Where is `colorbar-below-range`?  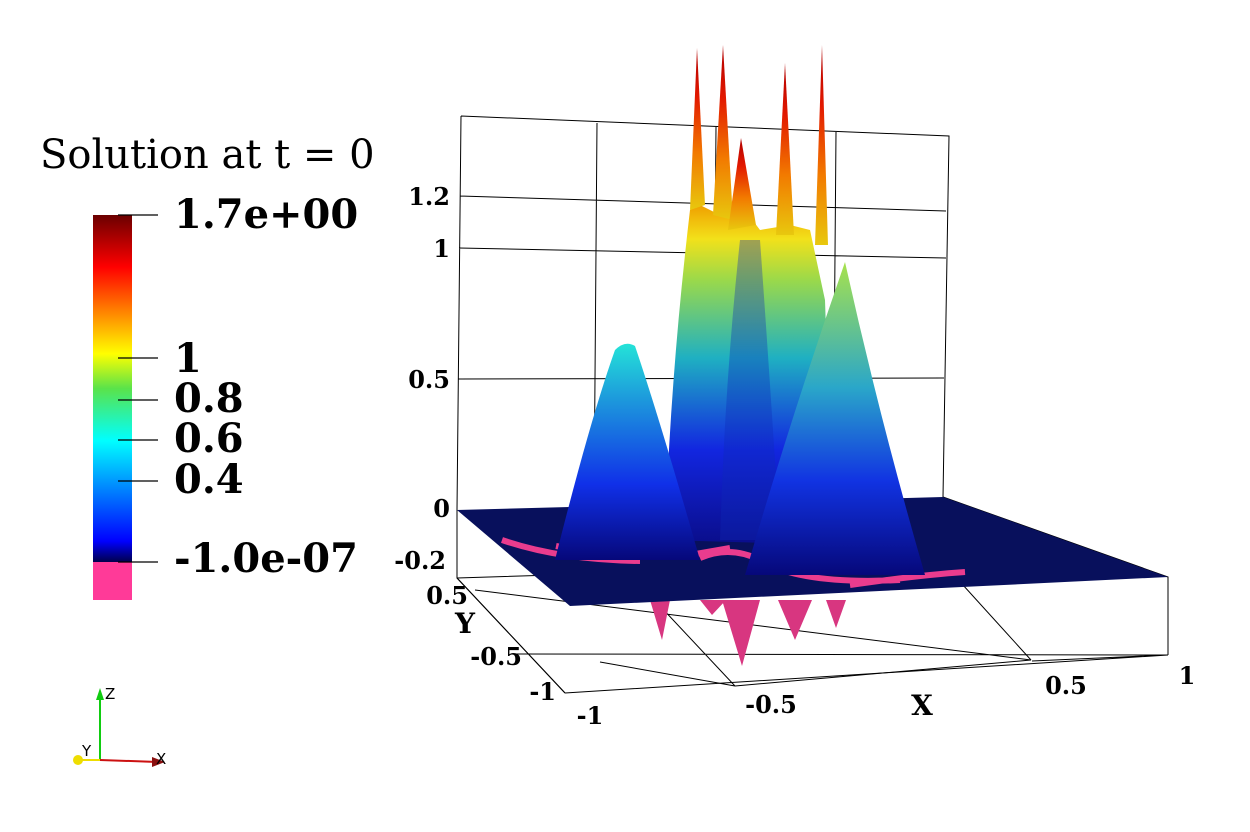 colorbar-below-range is located at coordinates (112, 581).